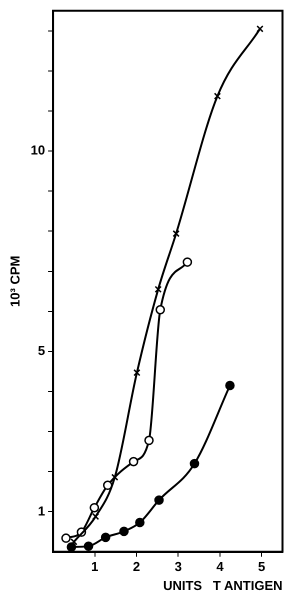 The height and width of the screenshot is (600, 288). I want to click on y-tick-label: 10, so click(38, 150).